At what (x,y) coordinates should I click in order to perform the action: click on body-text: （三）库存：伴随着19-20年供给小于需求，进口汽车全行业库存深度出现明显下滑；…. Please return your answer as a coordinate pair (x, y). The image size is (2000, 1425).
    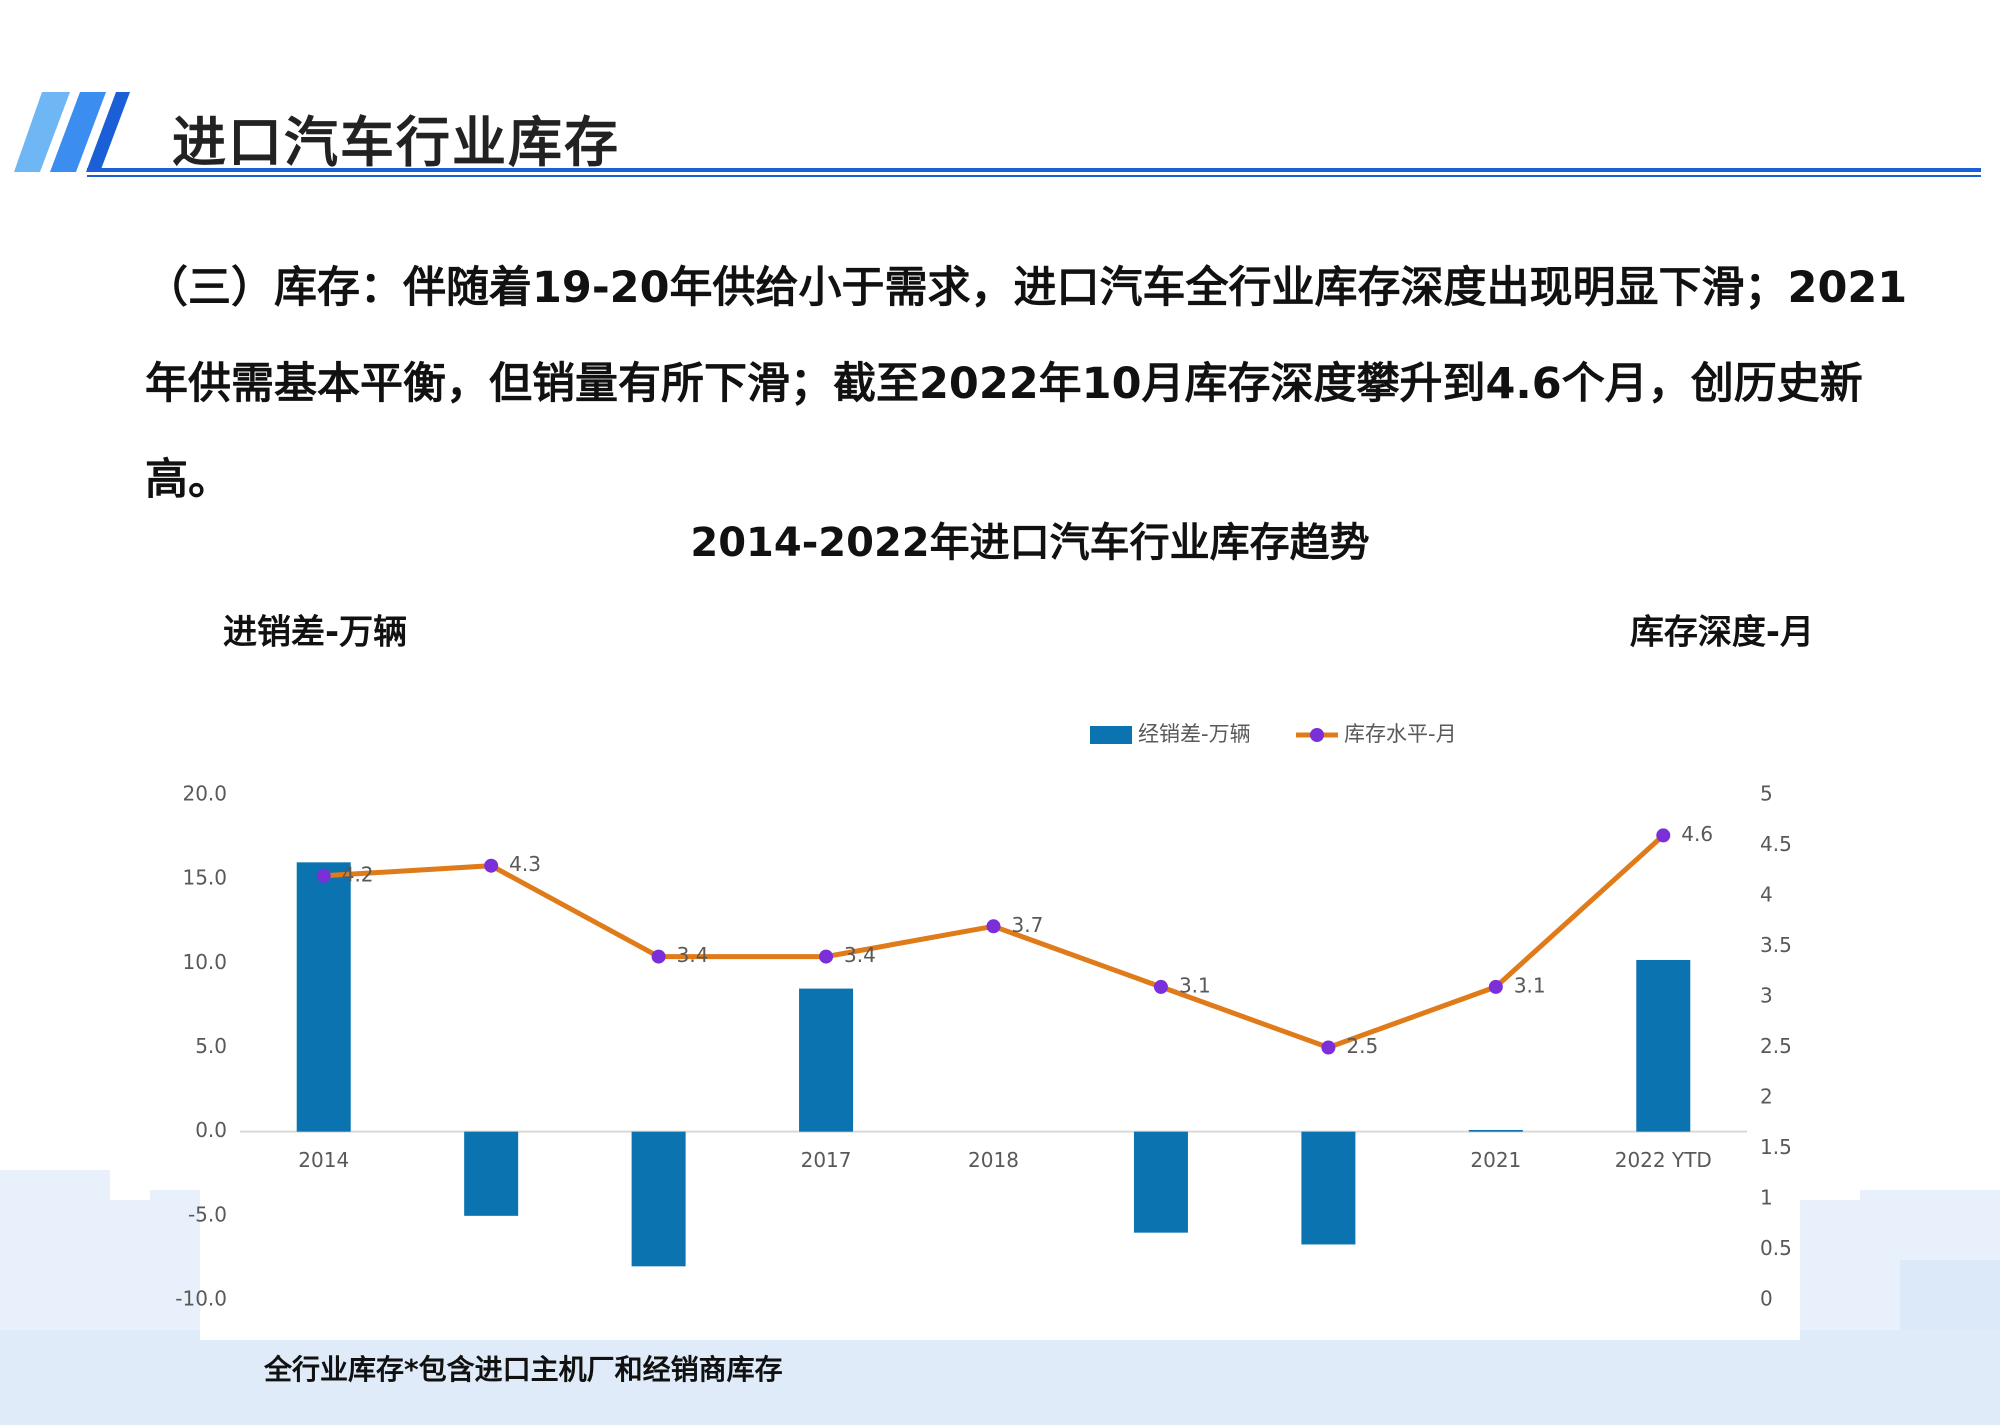
    Looking at the image, I should click on (1026, 384).